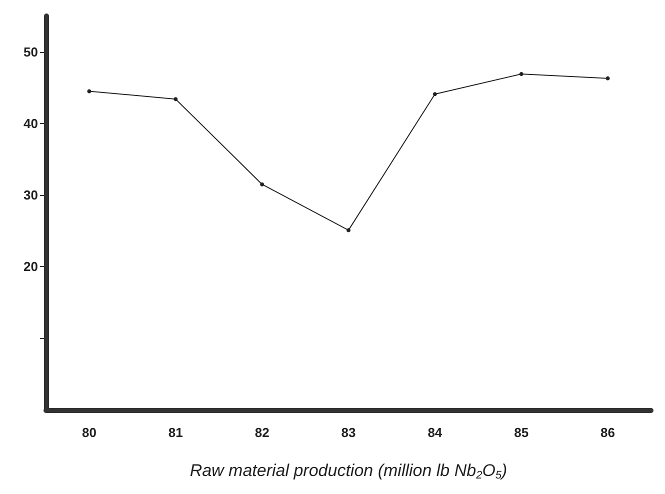  What do you see at coordinates (262, 432) in the screenshot?
I see `x-tick-label: 82` at bounding box center [262, 432].